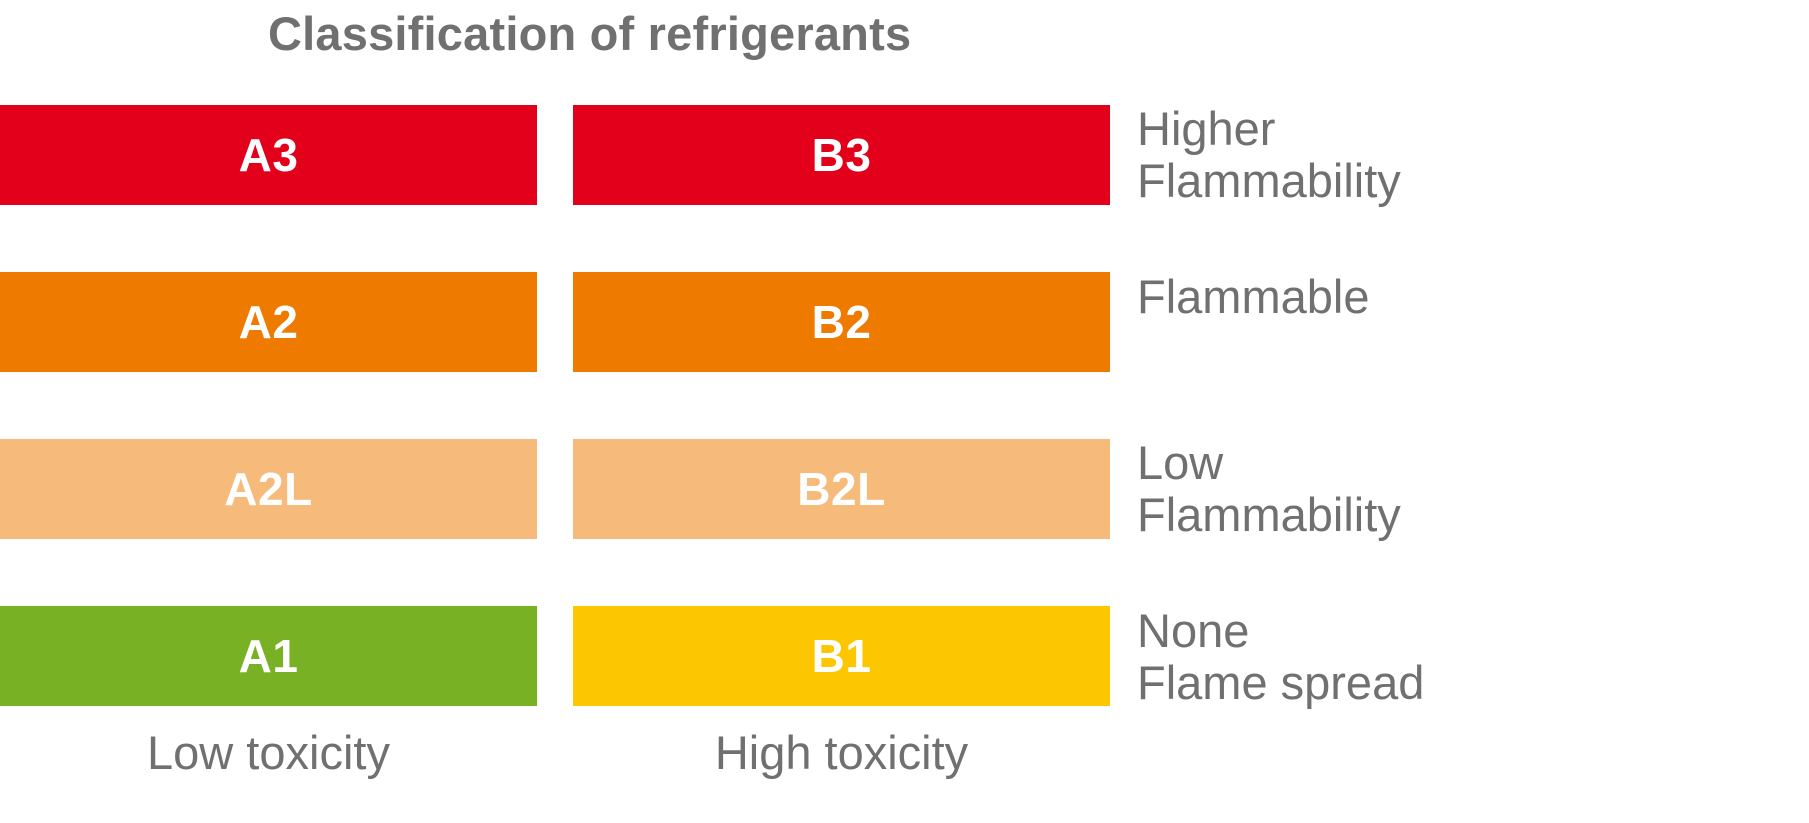  I want to click on cell-b1: B1, so click(841, 656).